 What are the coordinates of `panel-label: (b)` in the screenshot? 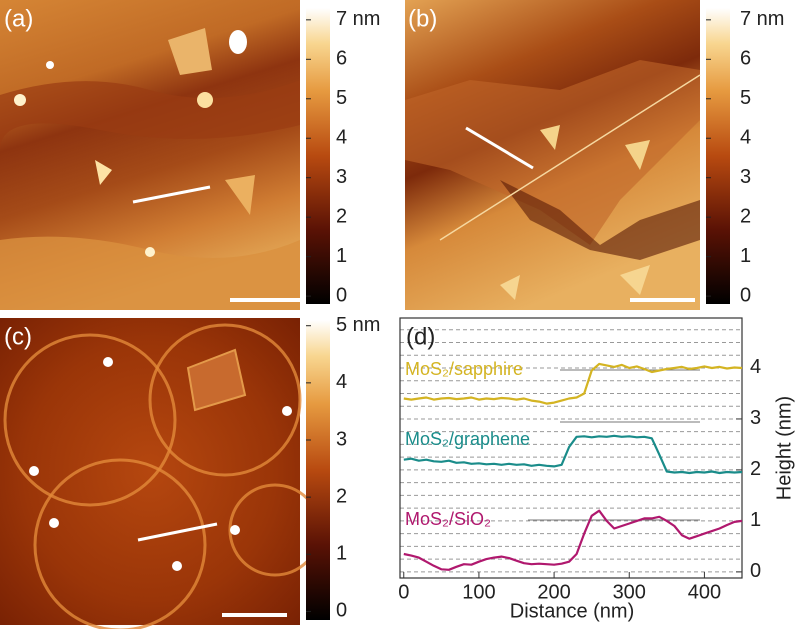 It's located at (422, 18).